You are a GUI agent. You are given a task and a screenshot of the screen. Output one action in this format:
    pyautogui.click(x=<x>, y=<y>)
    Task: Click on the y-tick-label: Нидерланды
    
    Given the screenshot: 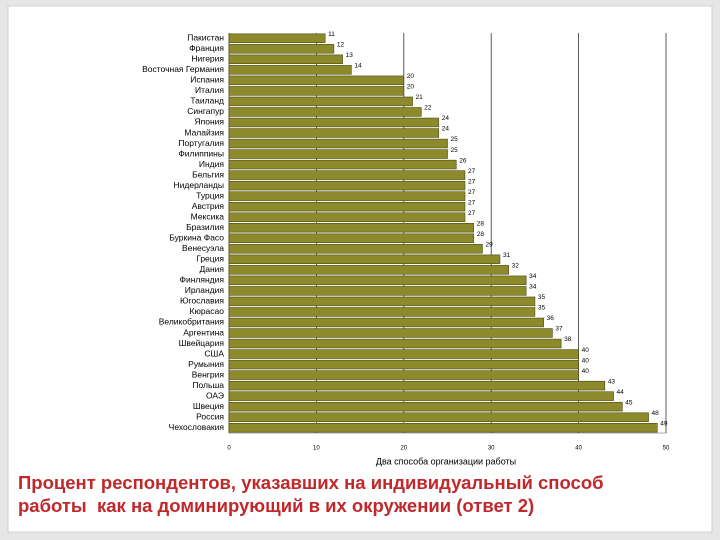 What is the action you would take?
    pyautogui.click(x=199, y=185)
    